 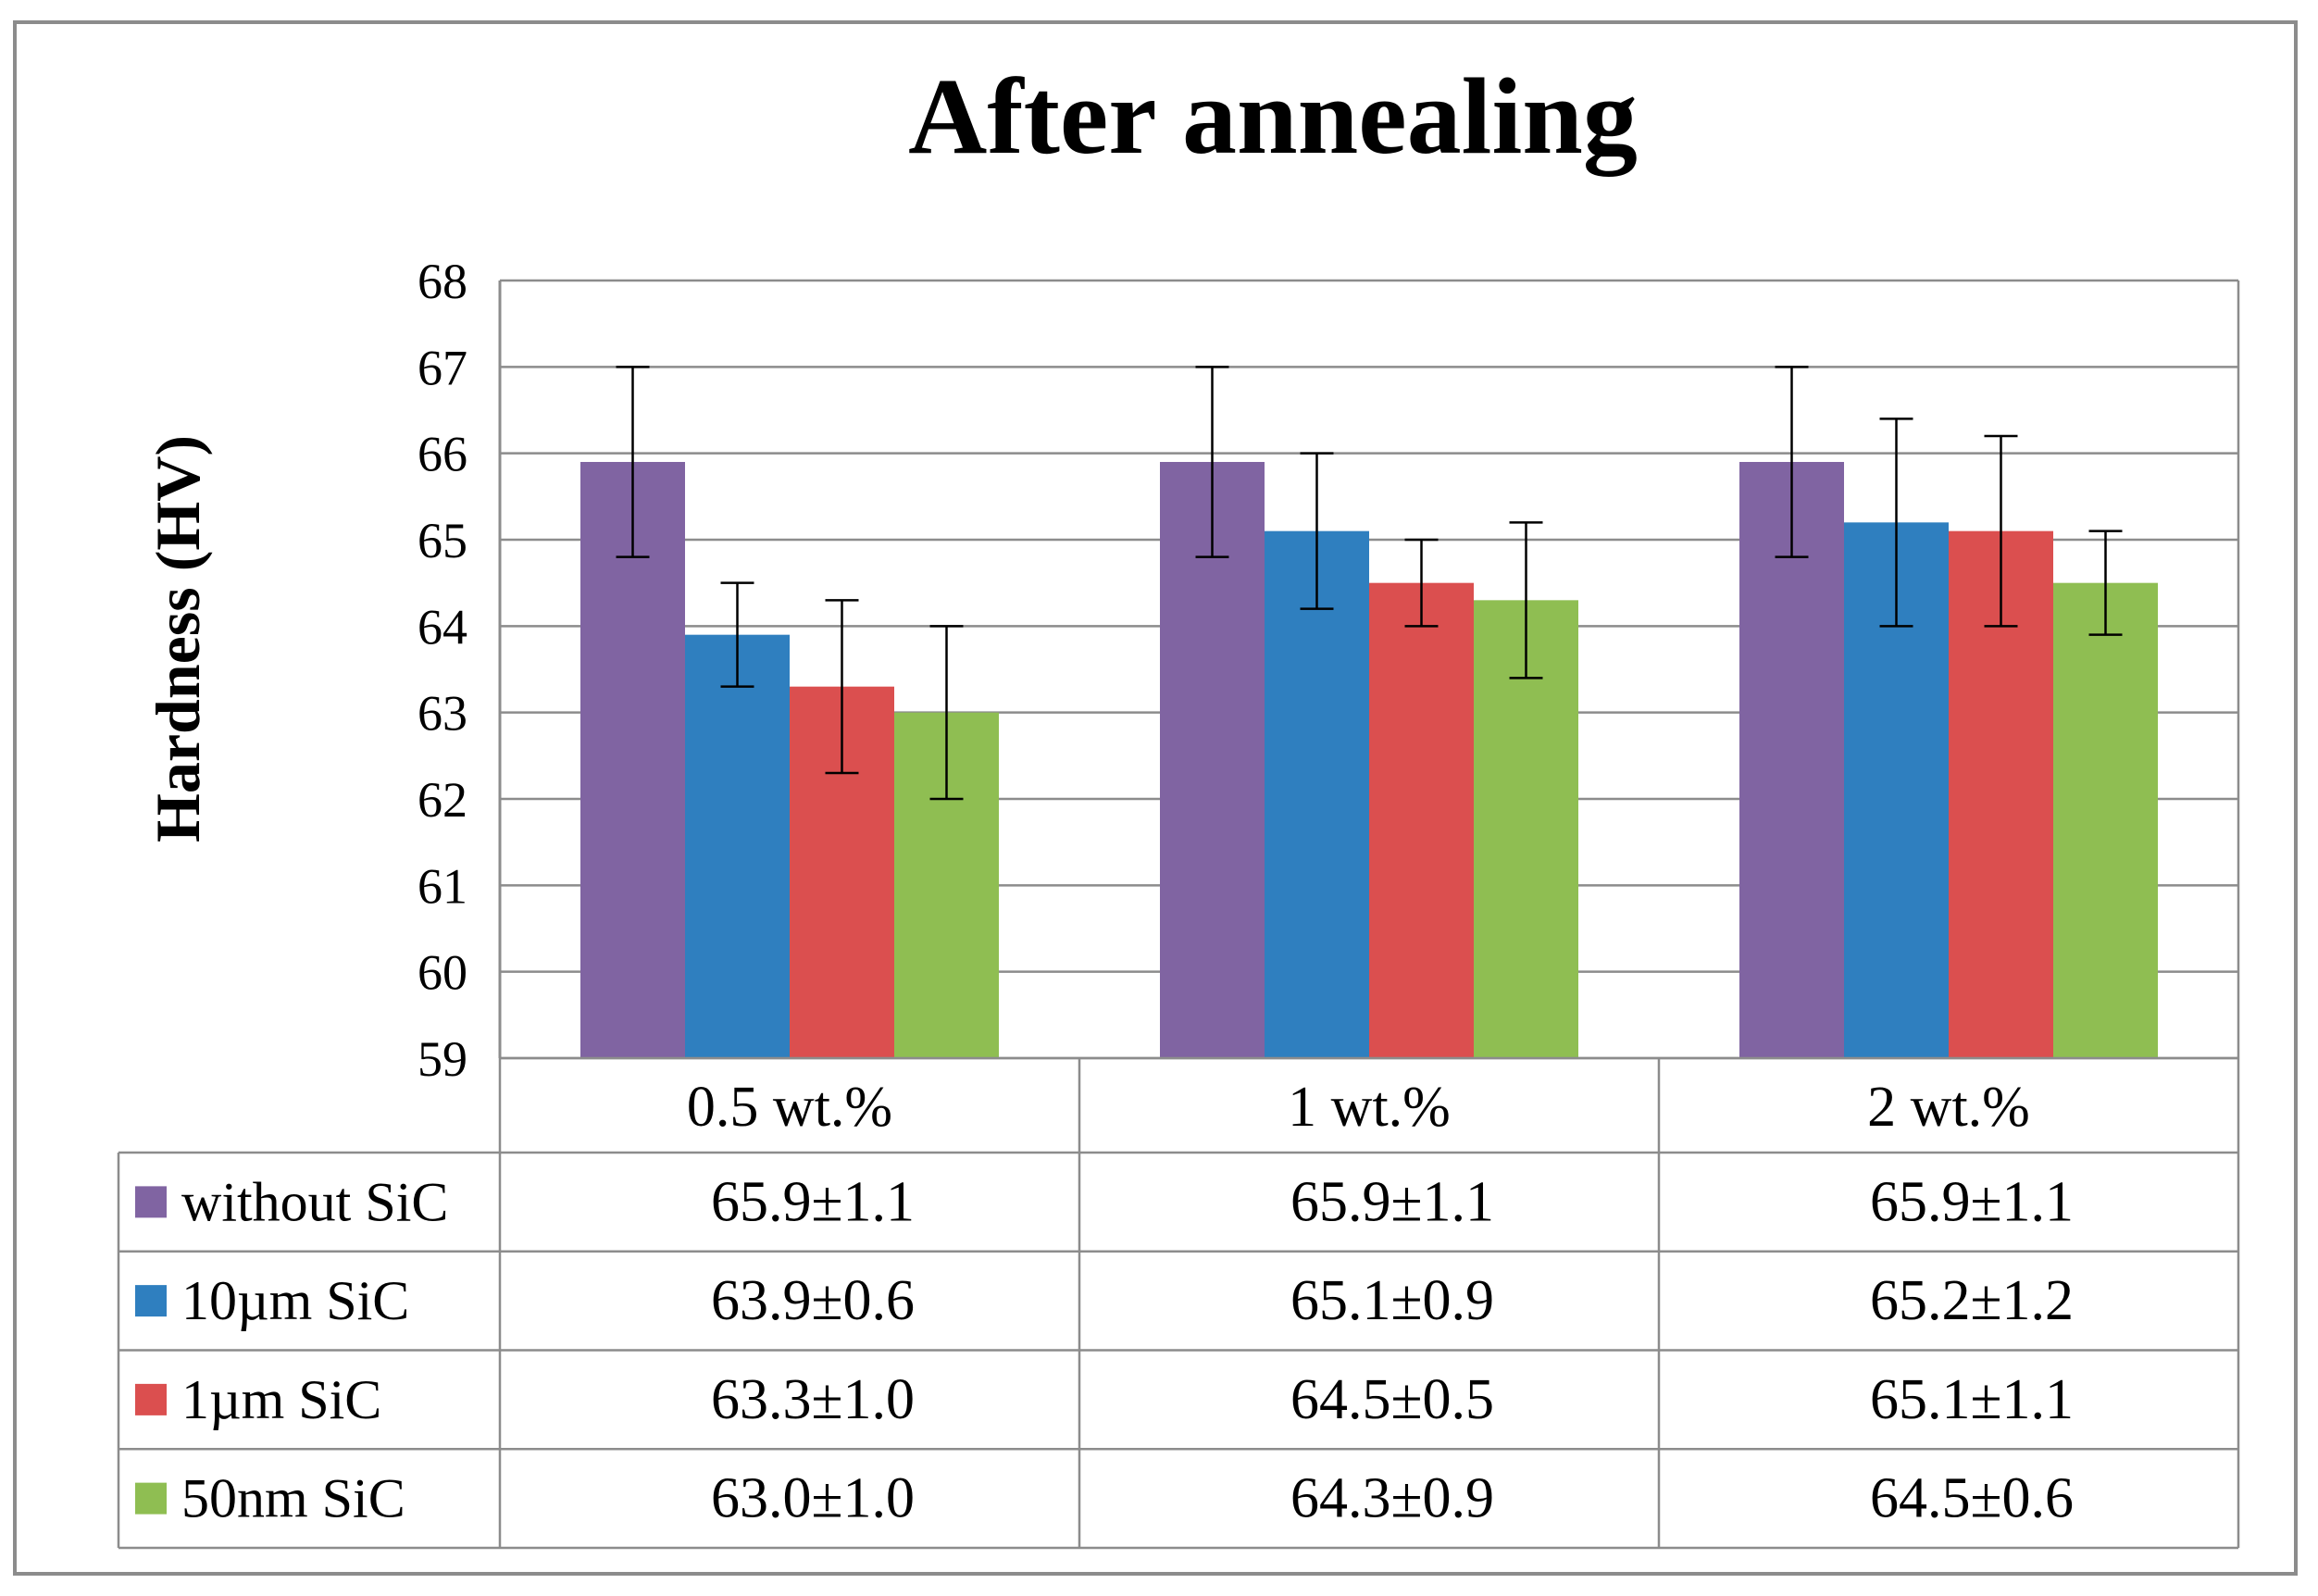 What do you see at coordinates (442, 454) in the screenshot?
I see `y-tick-label: 66` at bounding box center [442, 454].